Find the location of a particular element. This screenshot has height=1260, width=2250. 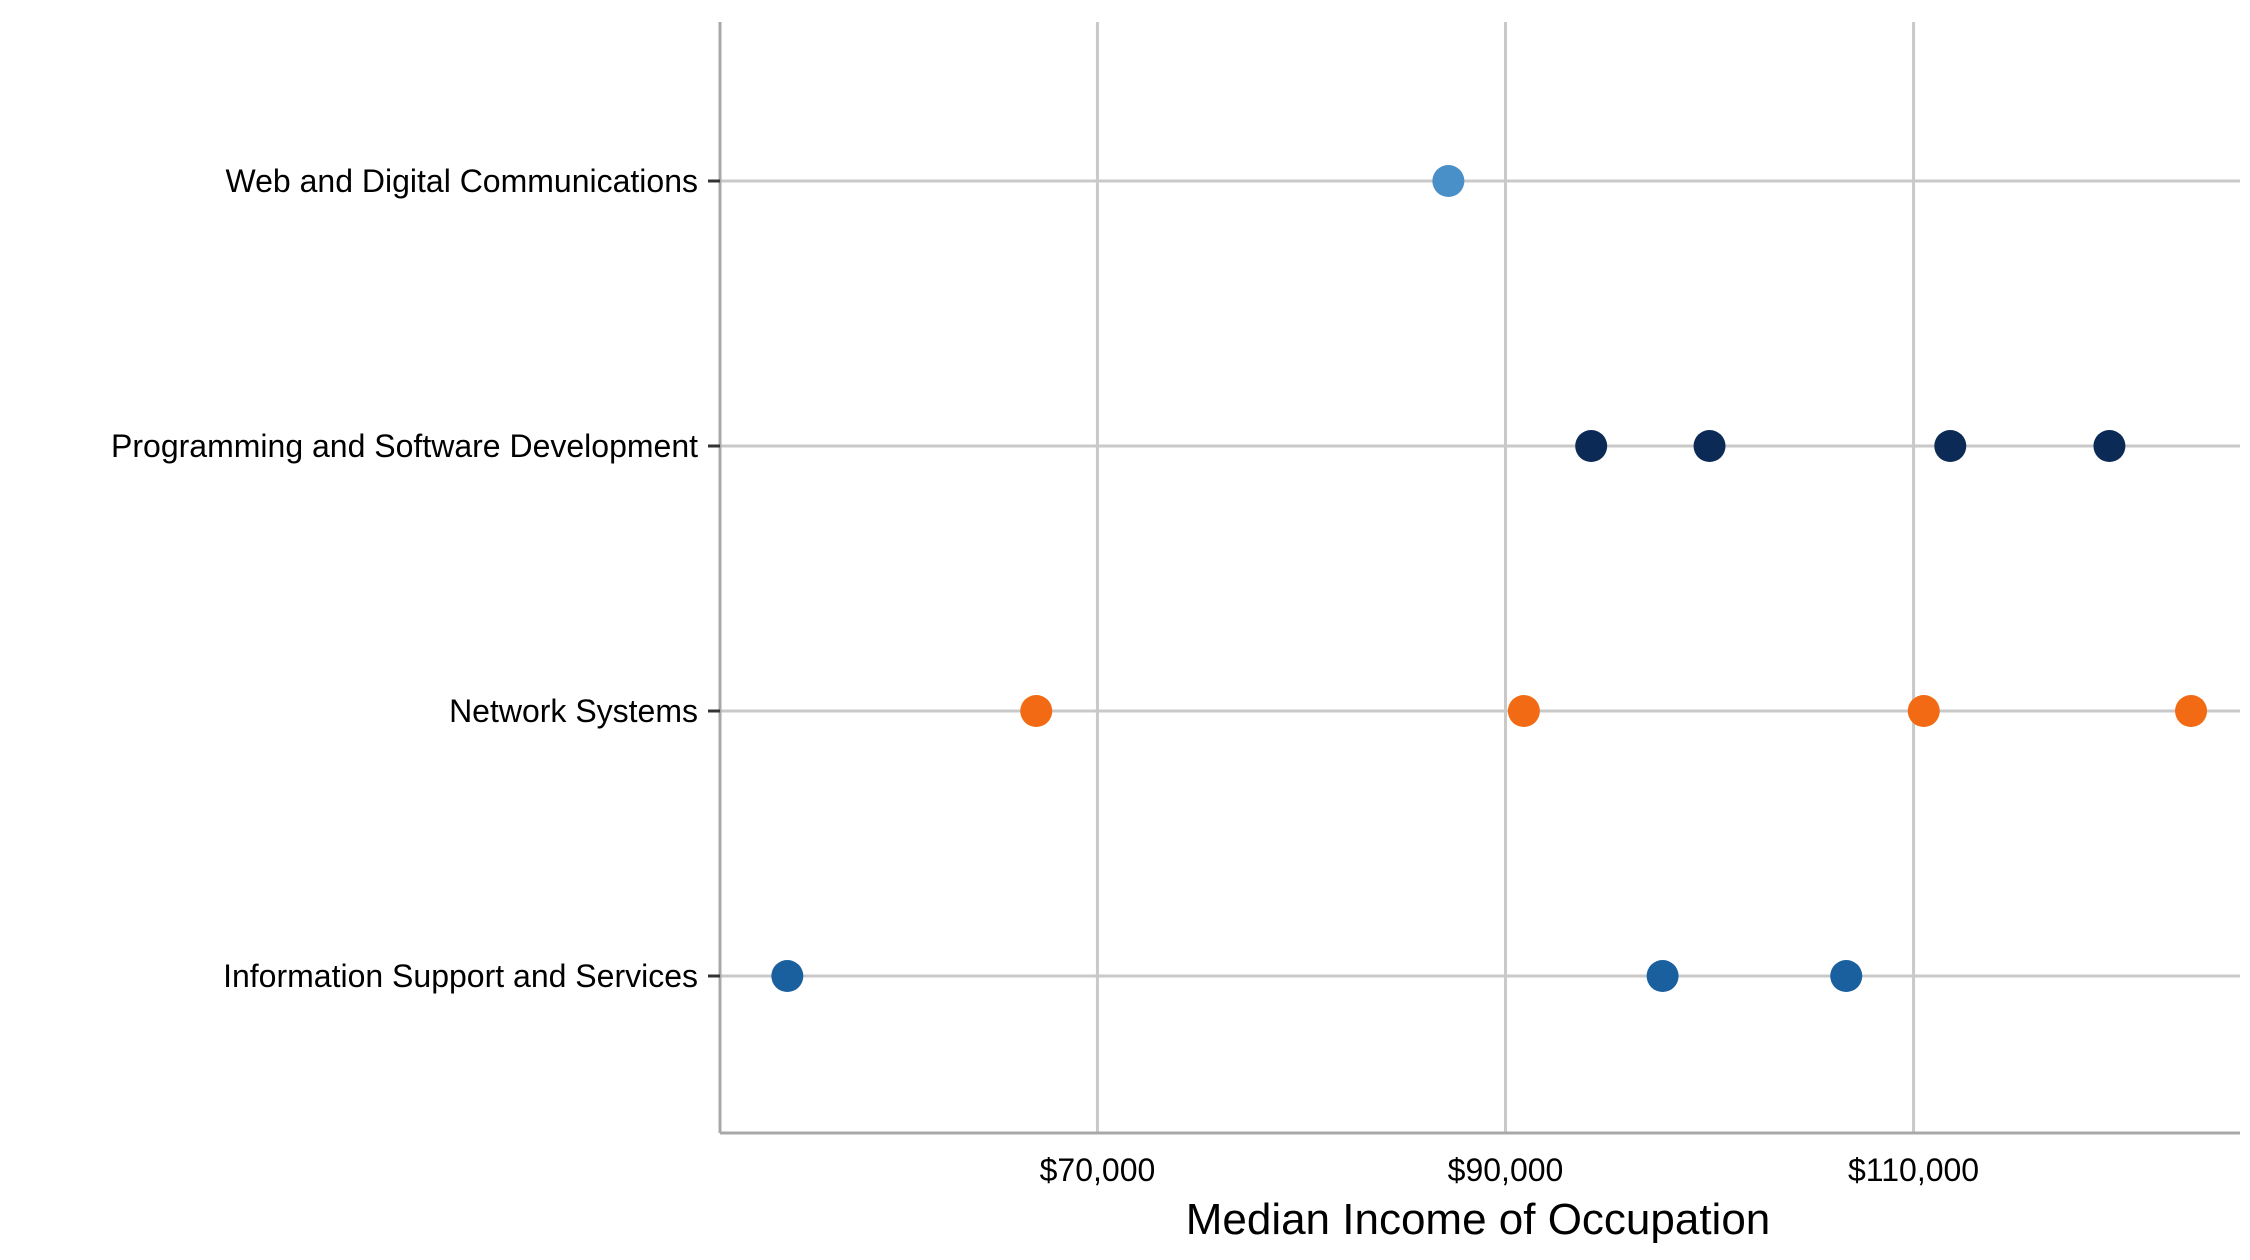

x-tick-label: $90,000 is located at coordinates (1506, 1170).